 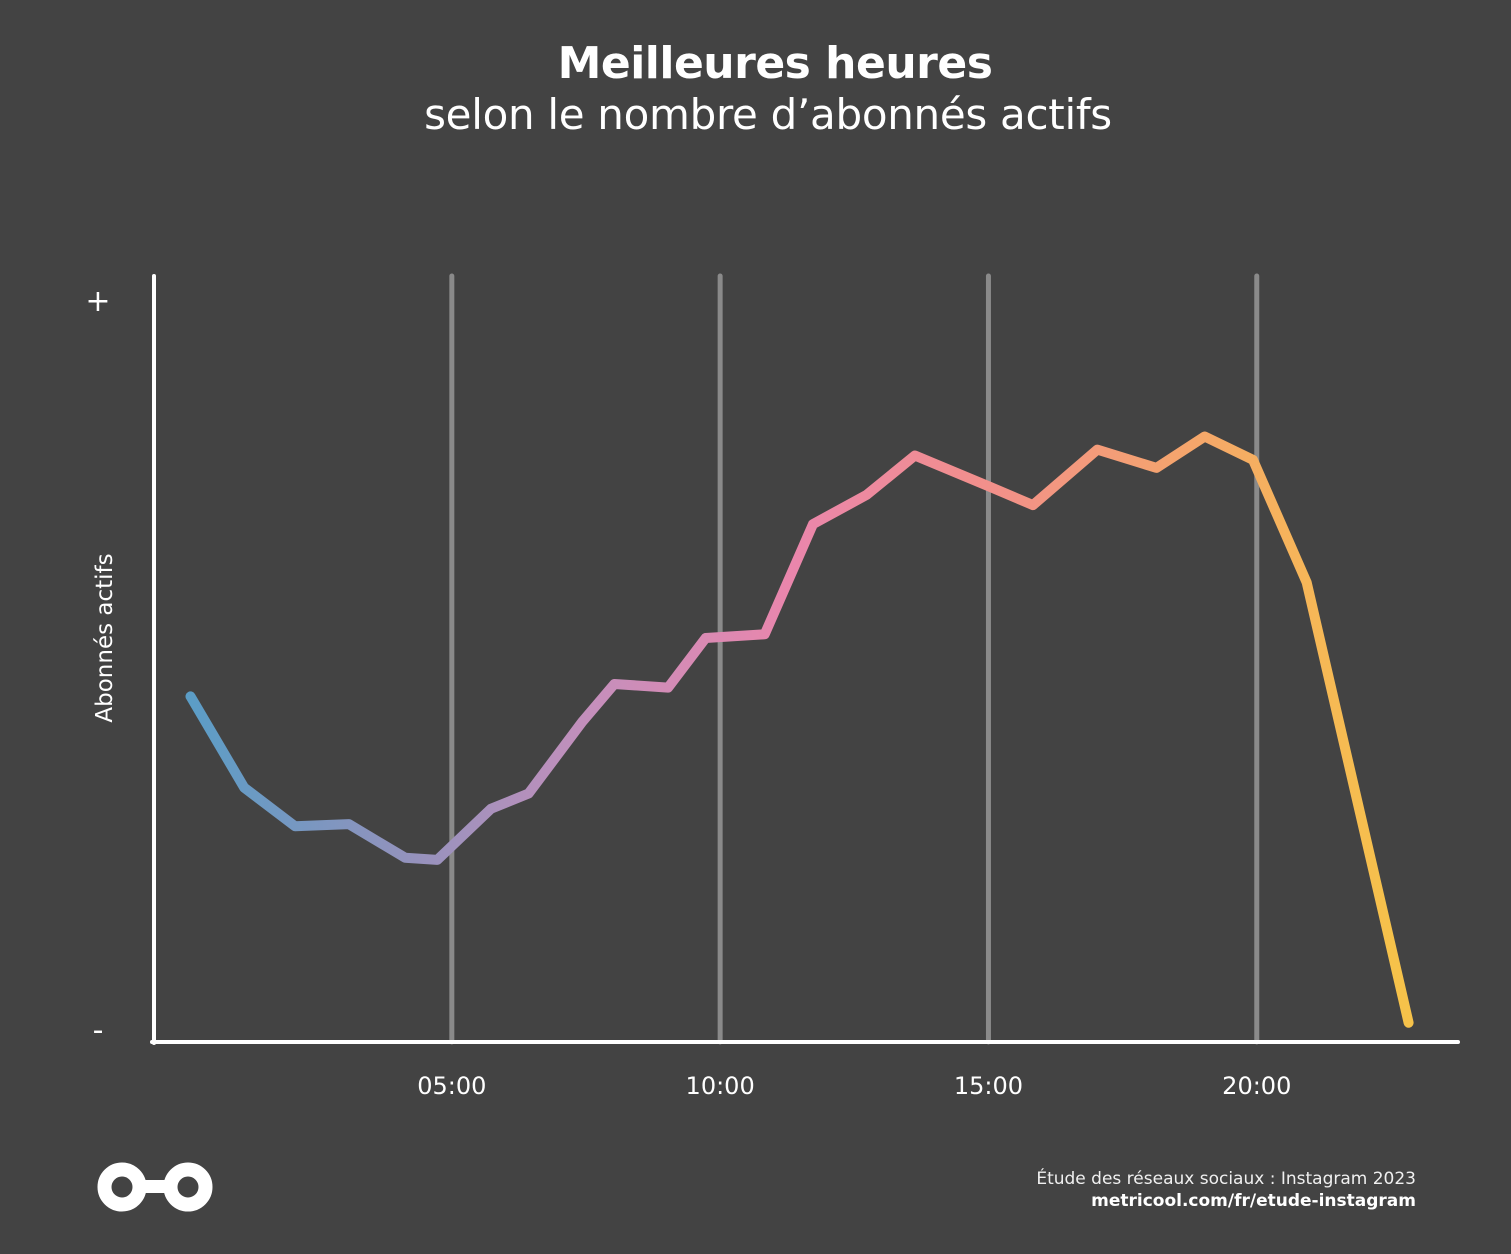 I want to click on footer-url-link: metricool.com/fr/etude-instagram, so click(x=1253, y=1201).